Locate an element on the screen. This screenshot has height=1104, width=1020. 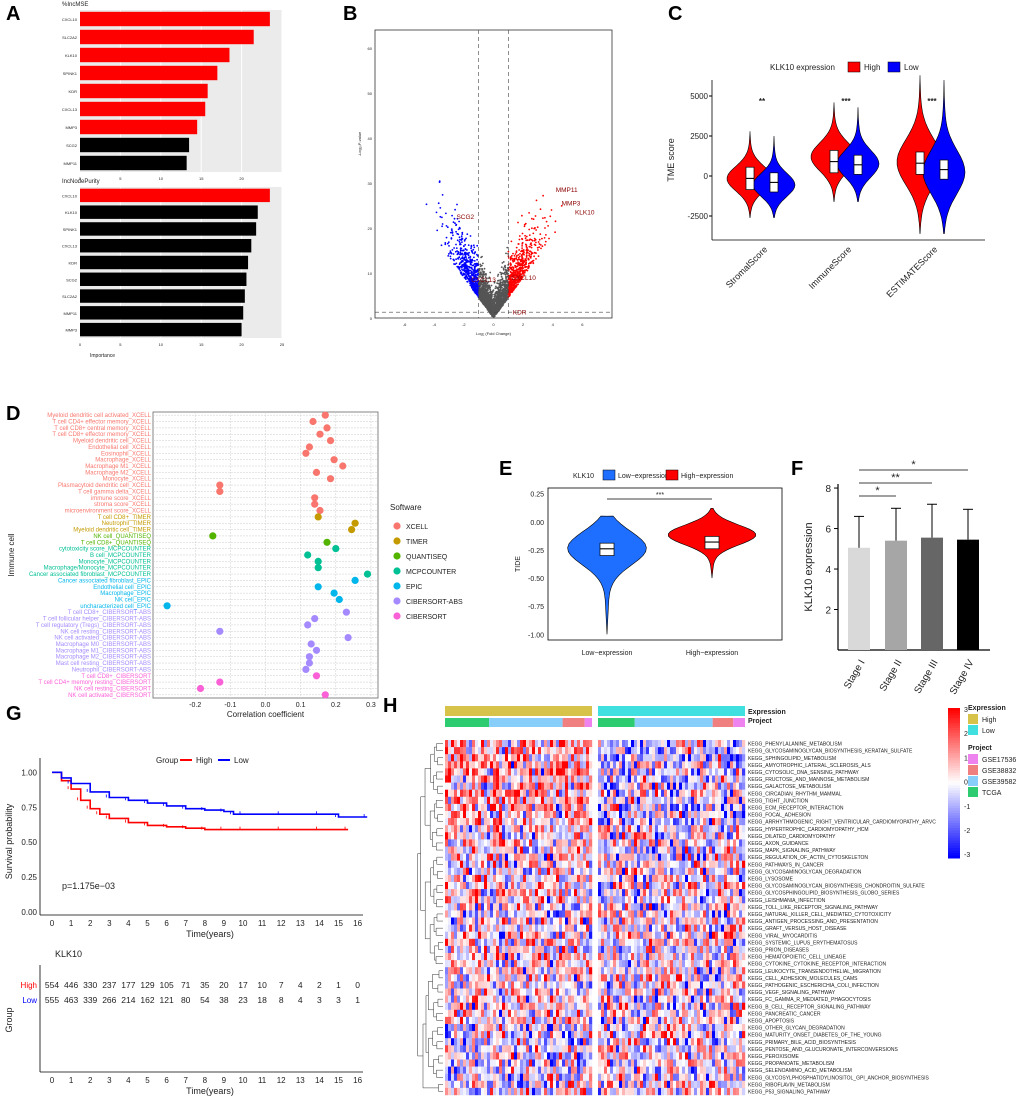
tick-label: 30 is located at coordinates (370, 183).